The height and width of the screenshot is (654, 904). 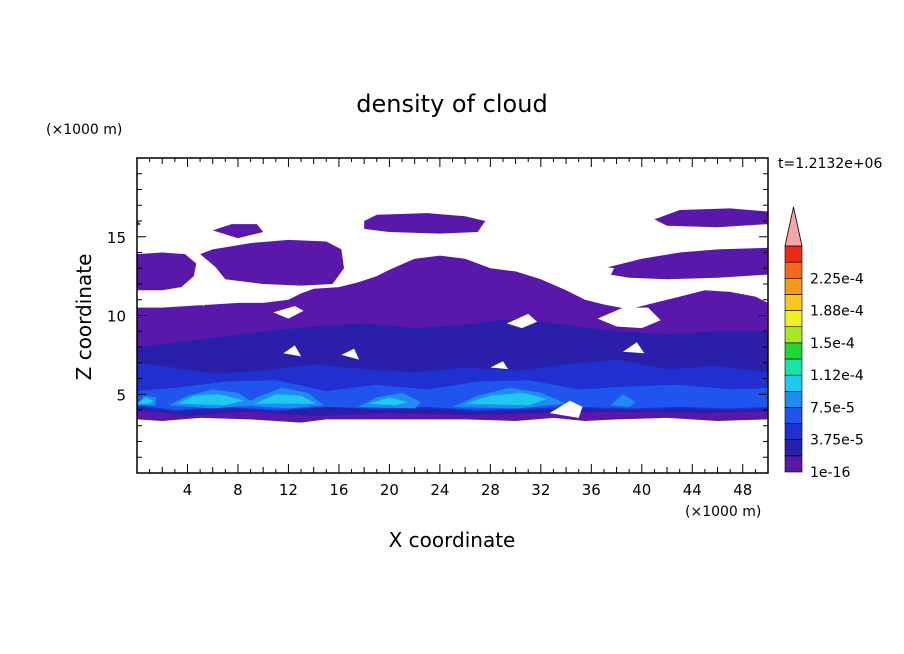 What do you see at coordinates (188, 490) in the screenshot?
I see `x-tick-label: 4` at bounding box center [188, 490].